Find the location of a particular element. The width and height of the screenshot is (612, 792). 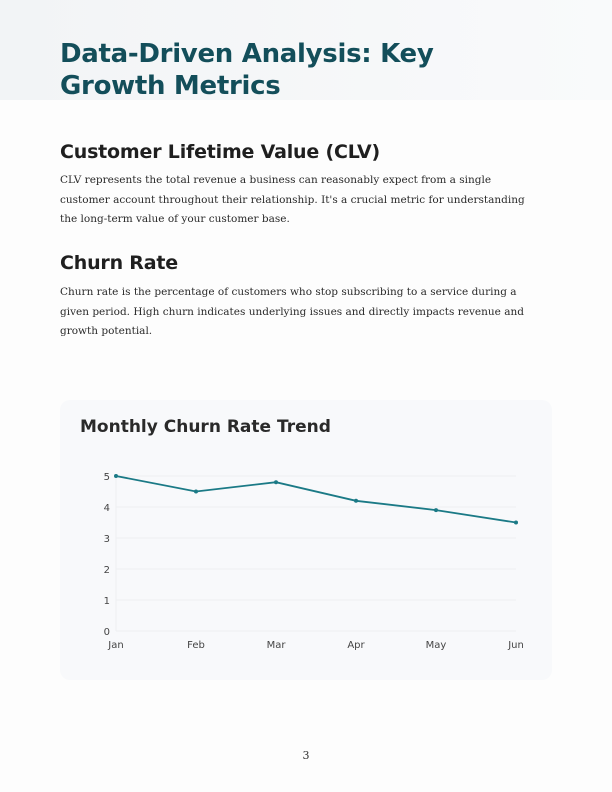

y-tick-label: 0 is located at coordinates (107, 632).